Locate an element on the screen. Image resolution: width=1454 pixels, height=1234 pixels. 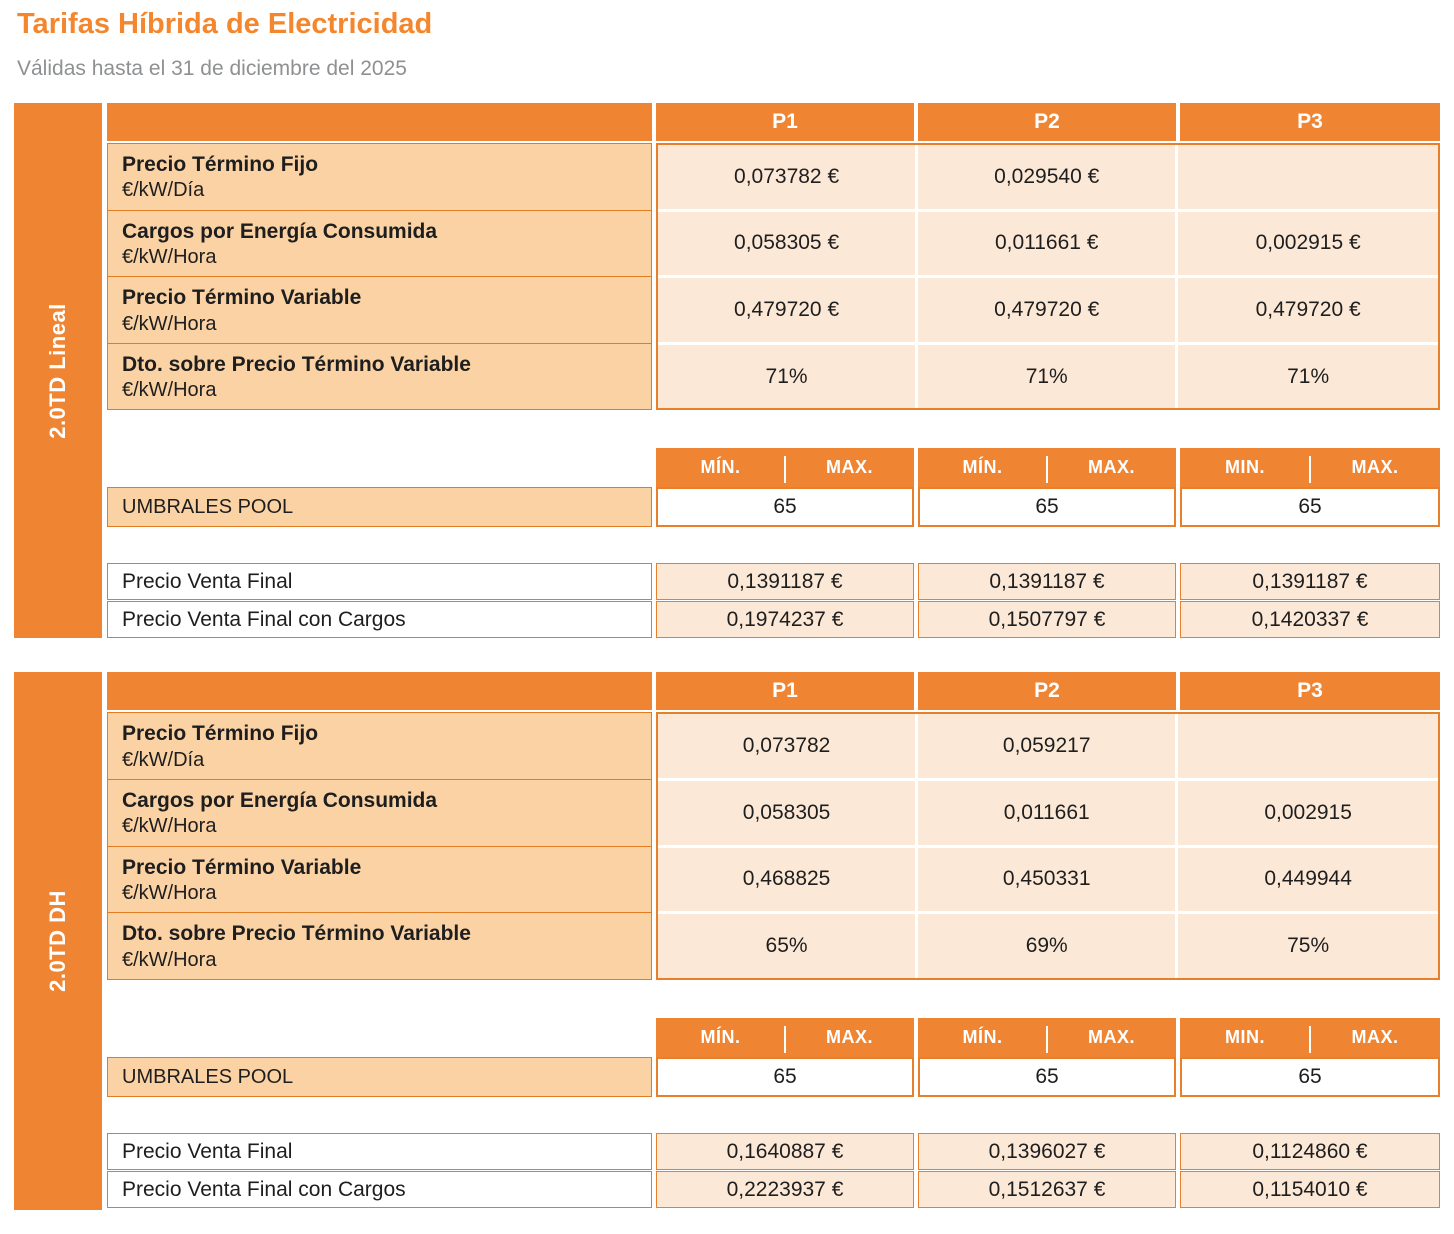
row-label-title: Cargos por Energía Consumida is located at coordinates (280, 800).